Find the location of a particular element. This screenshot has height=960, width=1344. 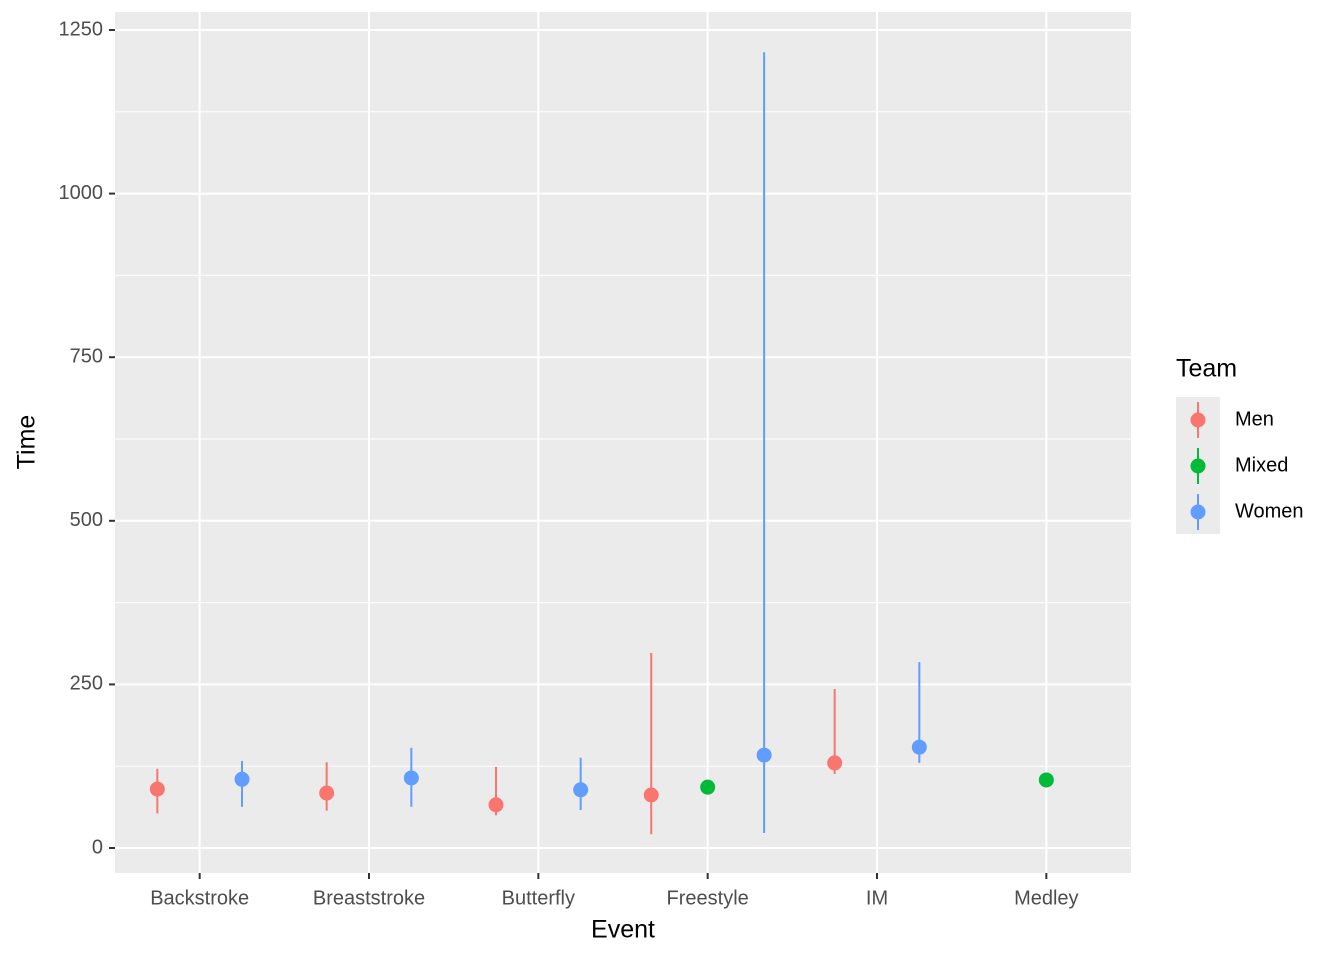

legend-label: Mixed is located at coordinates (1261, 465).